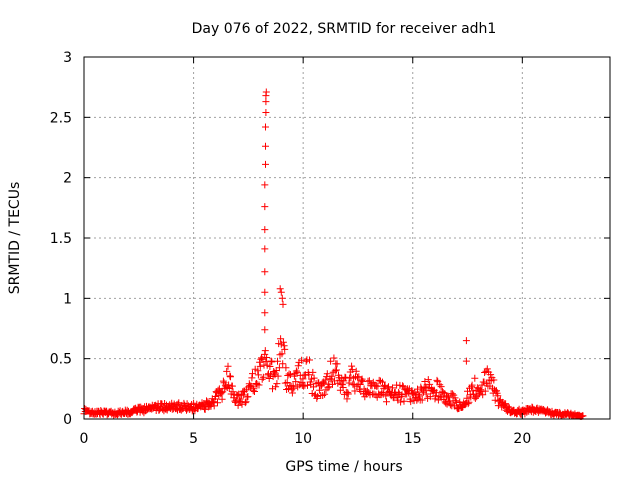  What do you see at coordinates (413, 439) in the screenshot?
I see `x-tick-label: 15` at bounding box center [413, 439].